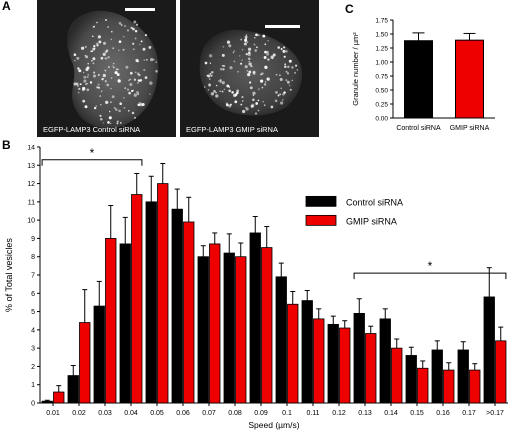 The height and width of the screenshot is (435, 512). I want to click on y-tick-label: 7, so click(33, 276).